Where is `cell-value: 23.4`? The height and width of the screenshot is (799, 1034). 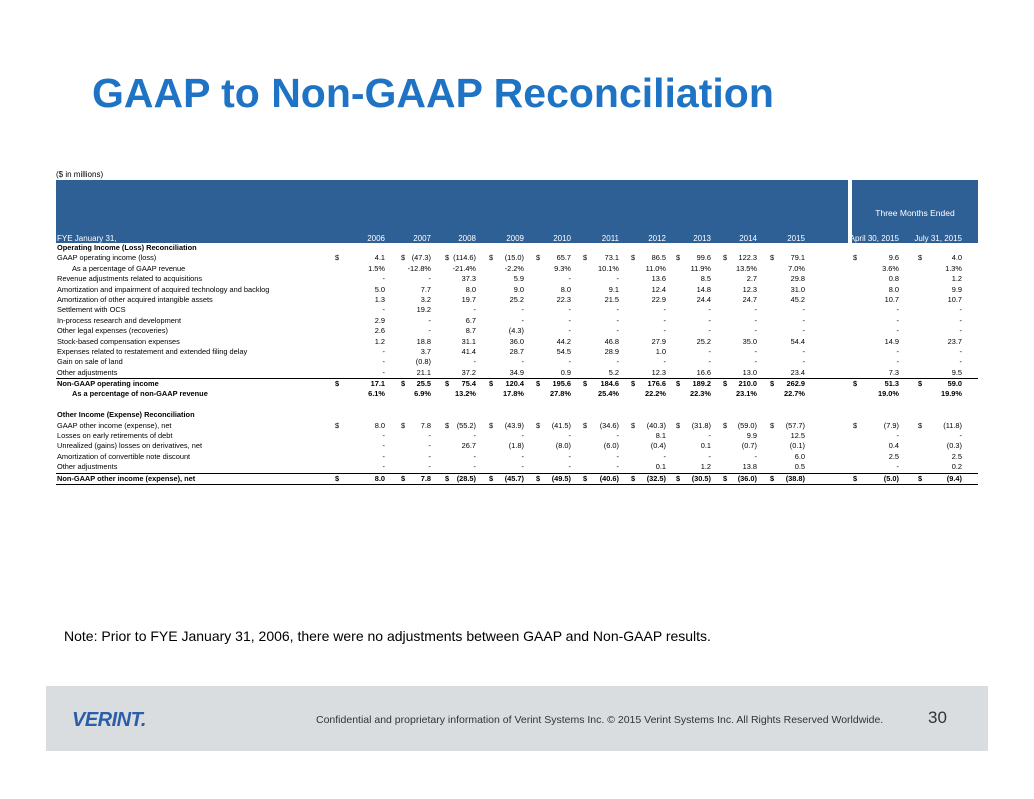
cell-value: 23.4 is located at coordinates (797, 372).